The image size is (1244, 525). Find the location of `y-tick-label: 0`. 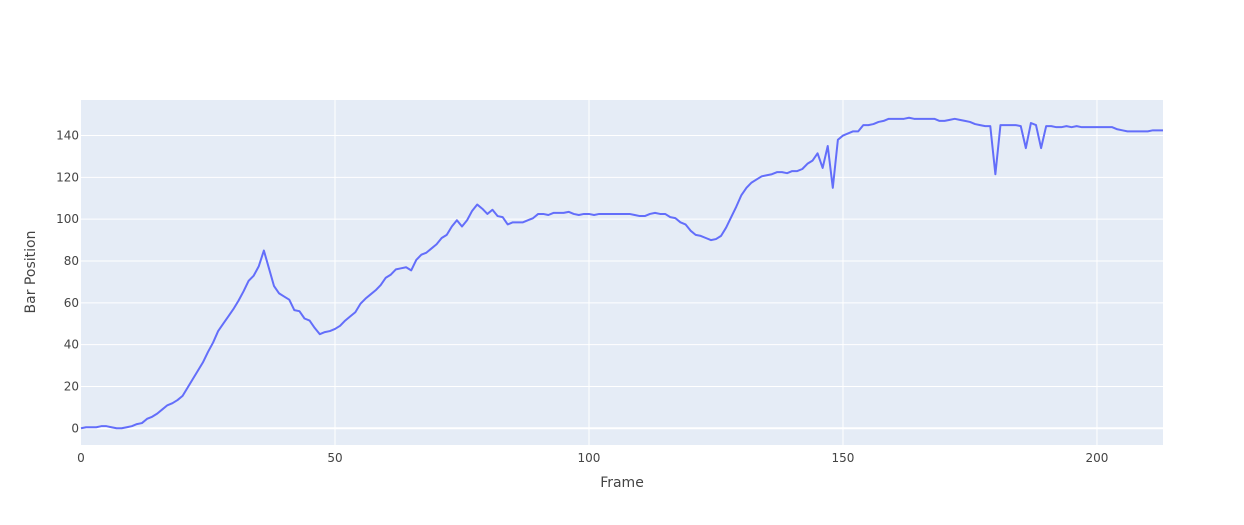

y-tick-label: 0 is located at coordinates (75, 428).